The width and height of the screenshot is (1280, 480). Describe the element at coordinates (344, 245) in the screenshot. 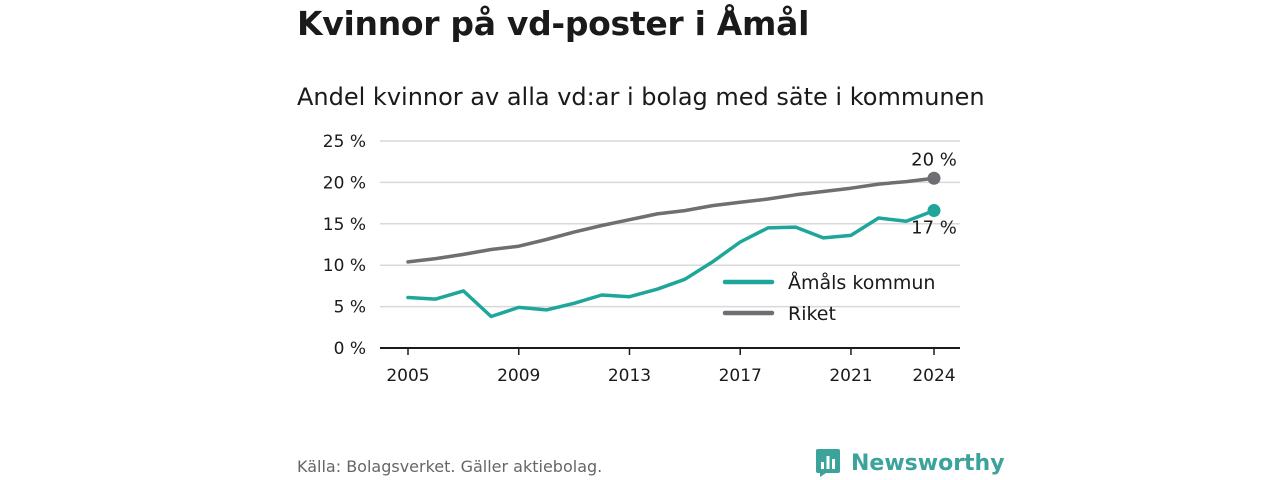

I see `y-axis-ticks: 0 % 5 % 10 % 15 % 20 % 25 %` at that location.